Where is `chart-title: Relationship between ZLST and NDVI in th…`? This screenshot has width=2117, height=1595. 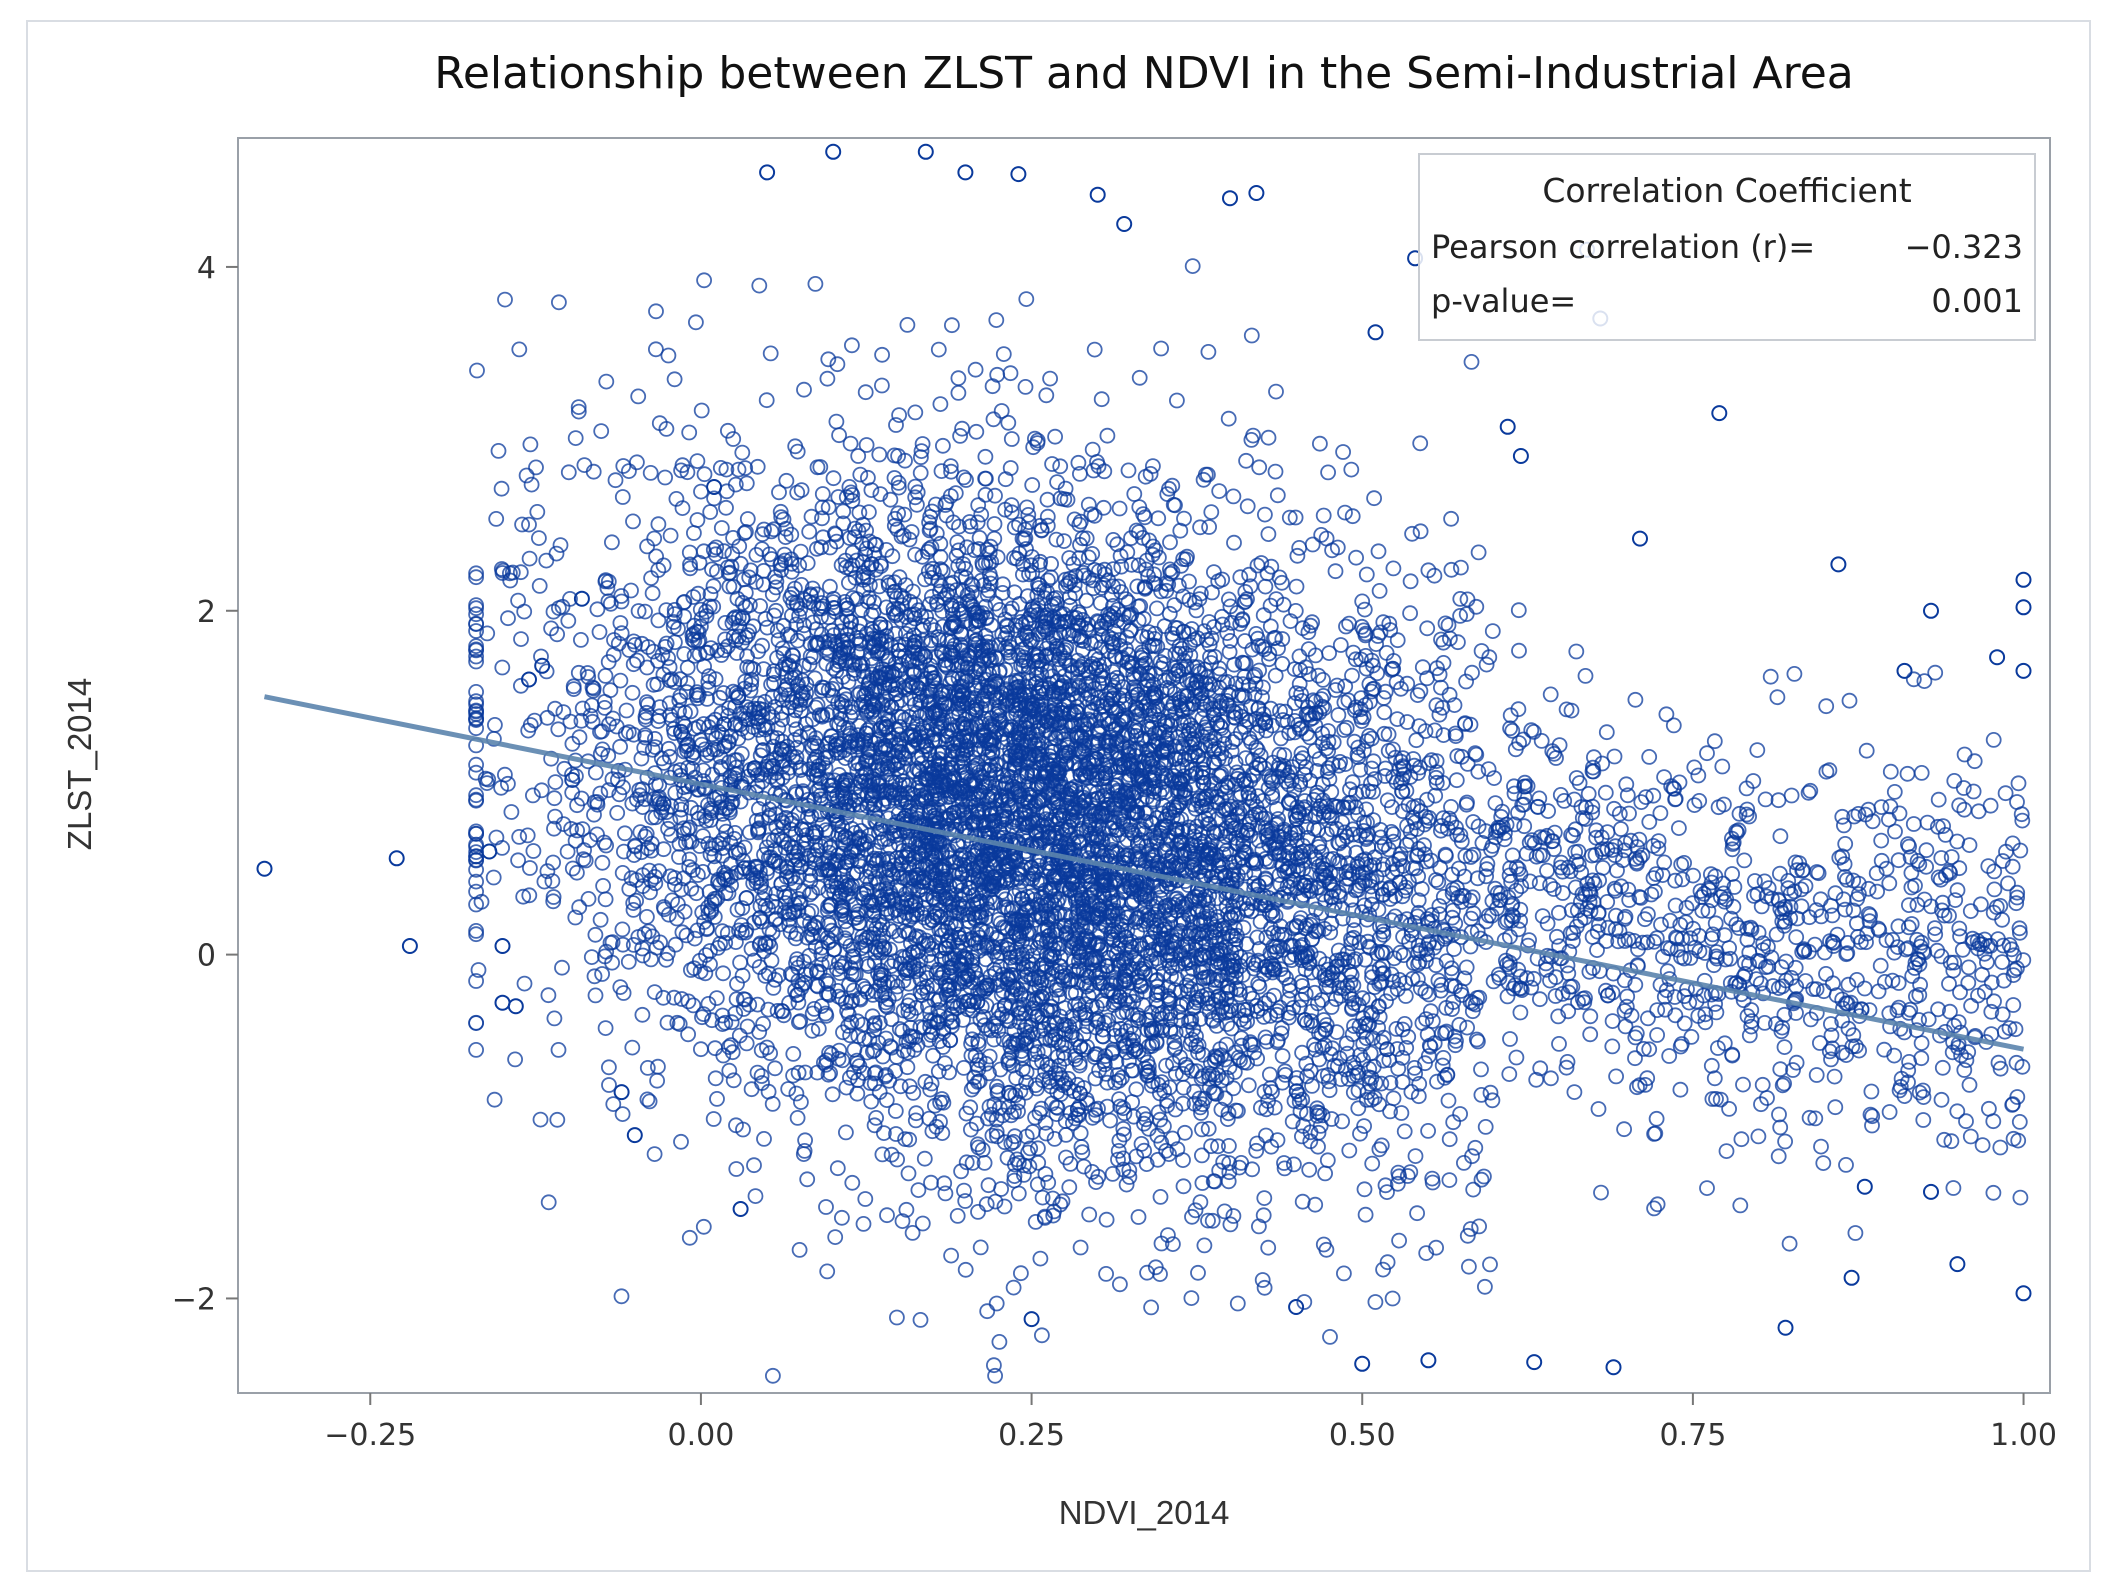 chart-title: Relationship between ZLST and NDVI in th… is located at coordinates (1144, 73).